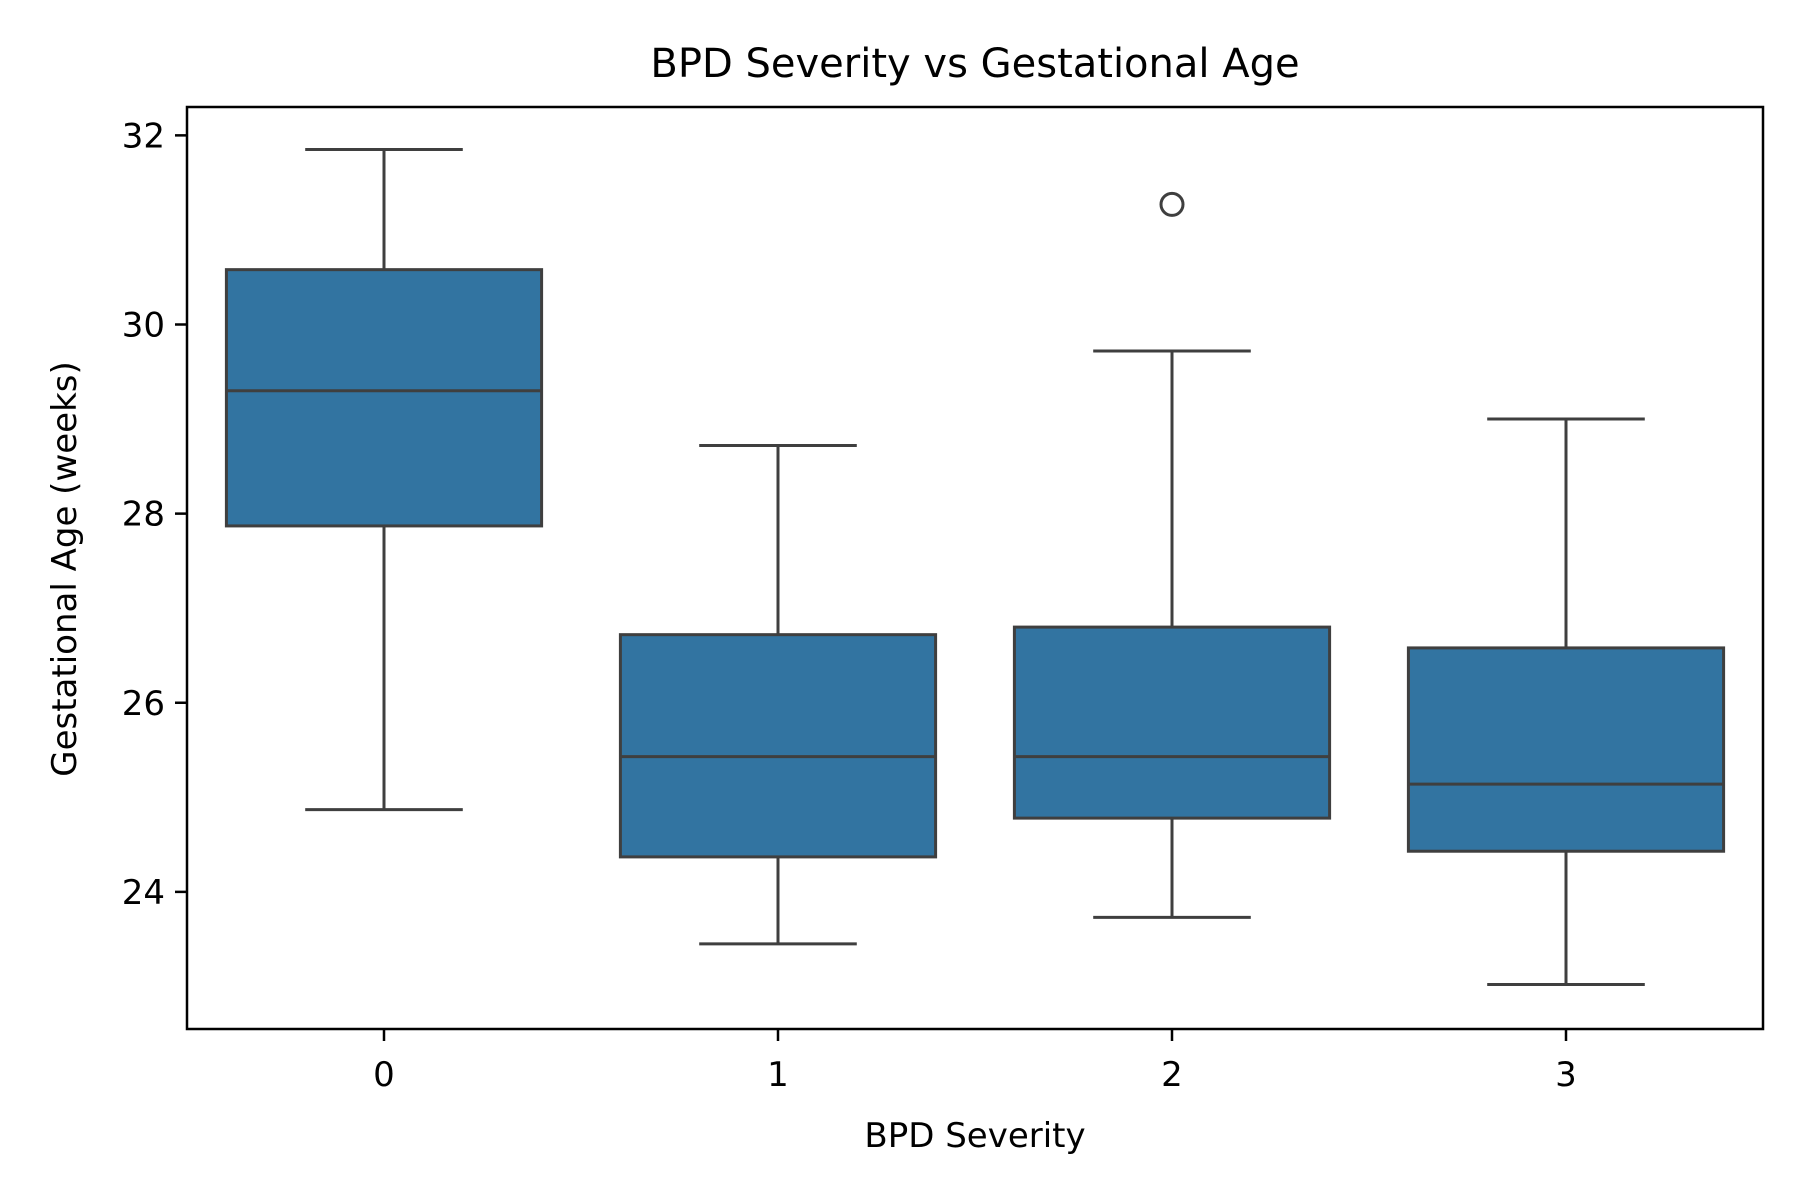 The width and height of the screenshot is (1800, 1200). Describe the element at coordinates (778, 1075) in the screenshot. I see `x-tick-label: 1` at that location.